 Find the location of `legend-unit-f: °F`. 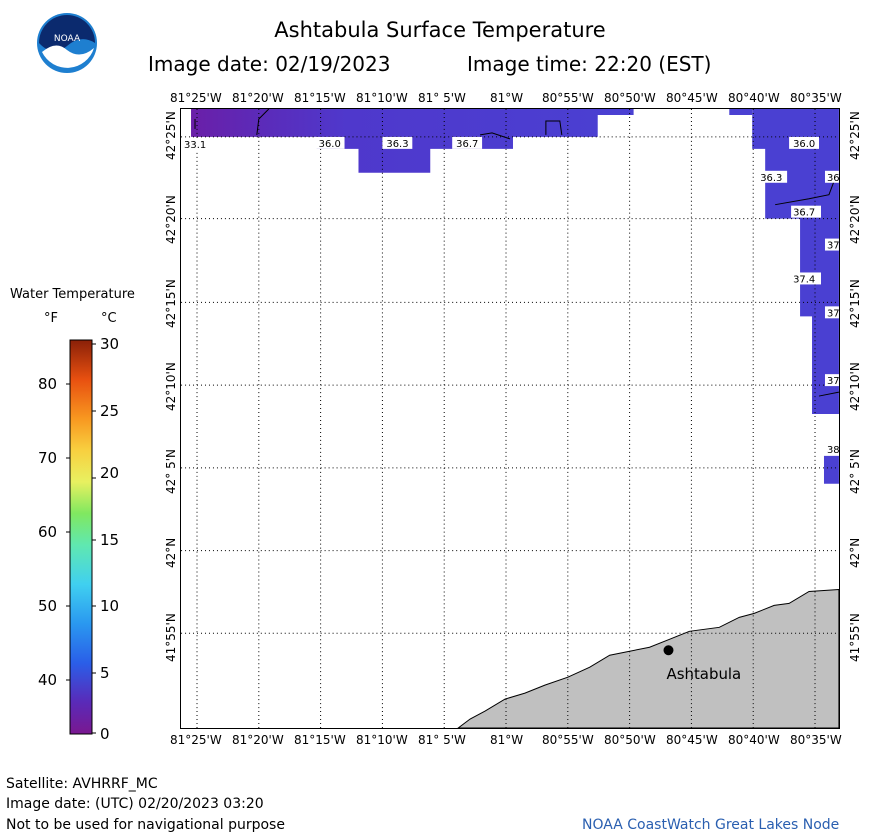

legend-unit-f: °F is located at coordinates (51, 318).